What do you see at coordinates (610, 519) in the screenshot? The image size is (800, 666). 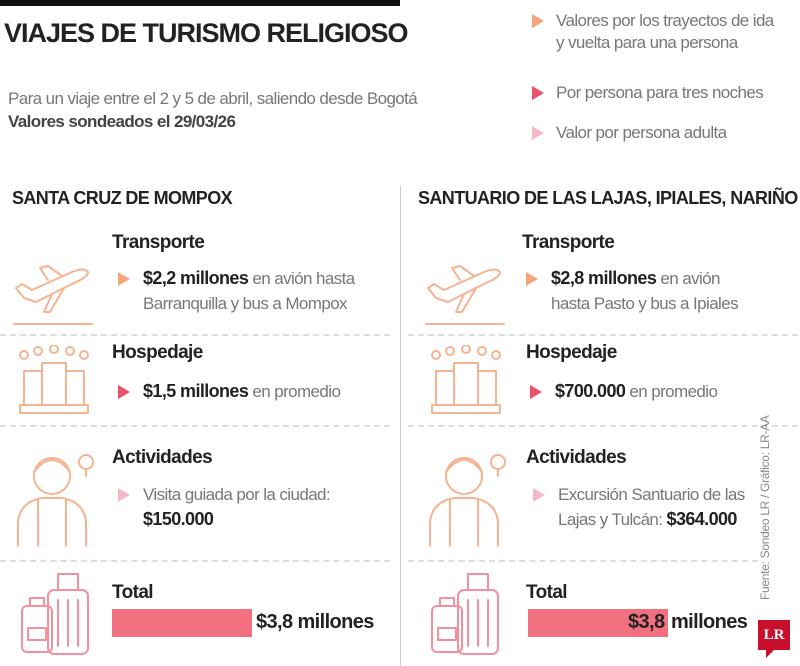 I see `activities-text: Lajas y Tulcán:` at bounding box center [610, 519].